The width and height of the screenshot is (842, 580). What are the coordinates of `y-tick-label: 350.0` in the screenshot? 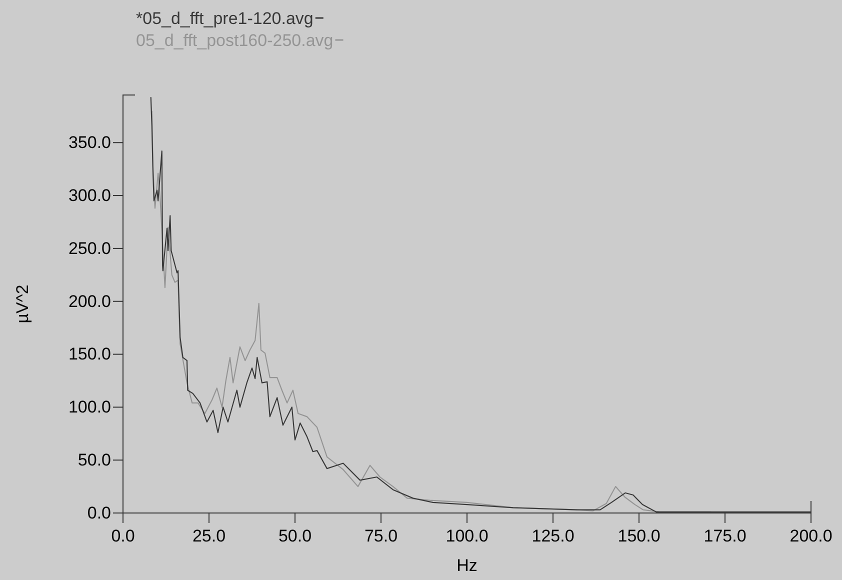 It's located at (89, 142).